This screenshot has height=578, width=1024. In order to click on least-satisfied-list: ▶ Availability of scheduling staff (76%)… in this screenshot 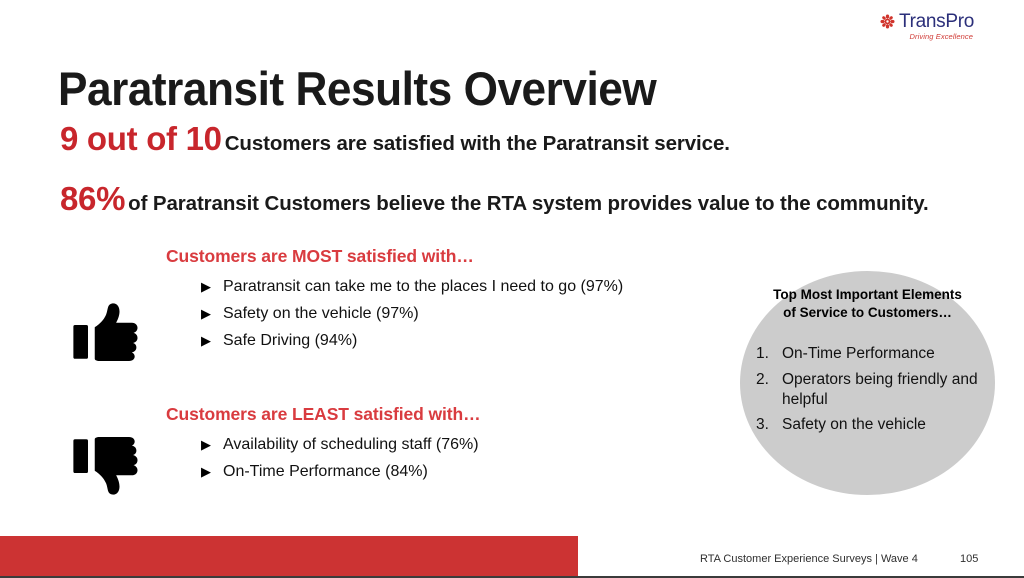, I will do `click(323, 458)`.